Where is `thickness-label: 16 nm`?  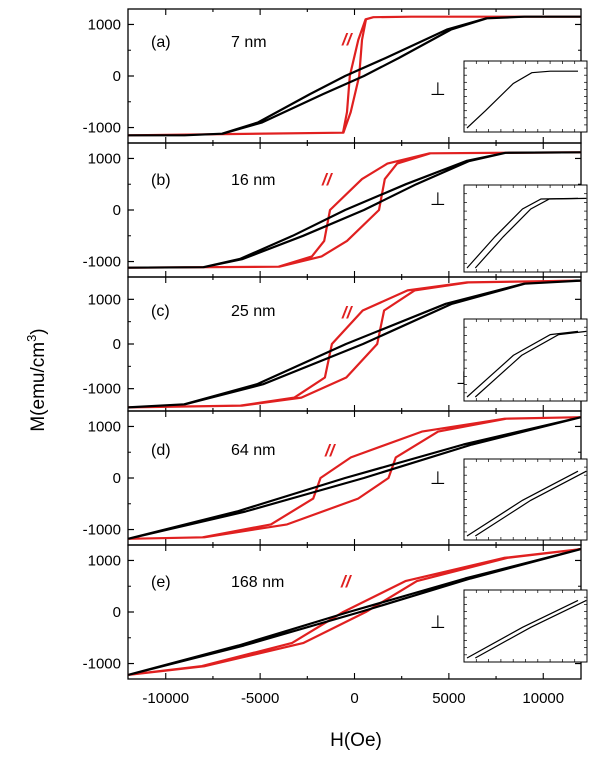 thickness-label: 16 nm is located at coordinates (253, 180).